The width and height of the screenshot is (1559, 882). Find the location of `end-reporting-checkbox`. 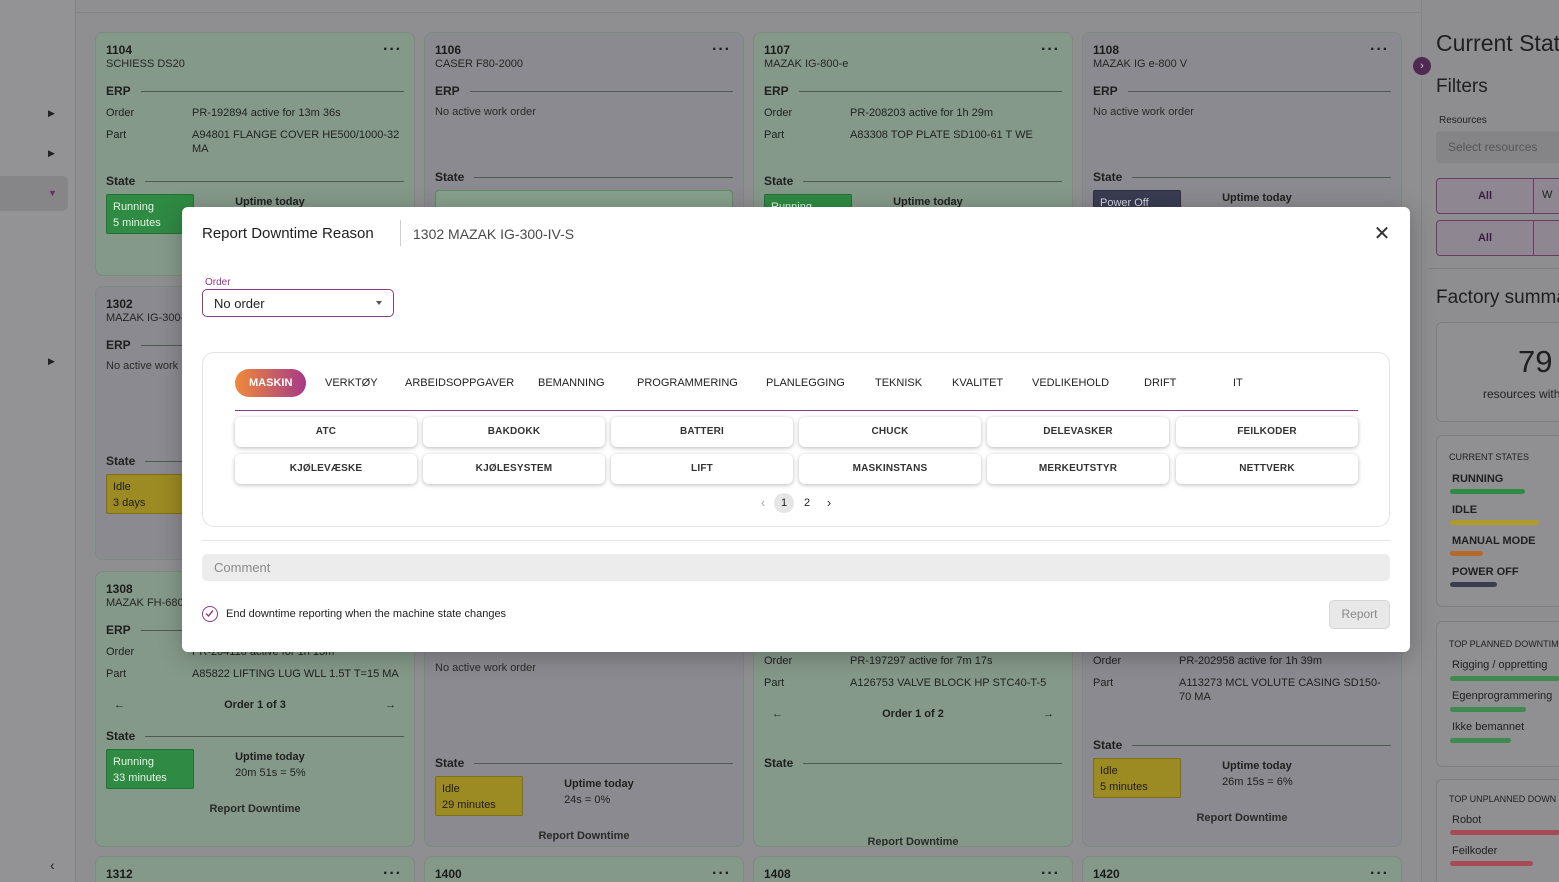

end-reporting-checkbox is located at coordinates (210, 614).